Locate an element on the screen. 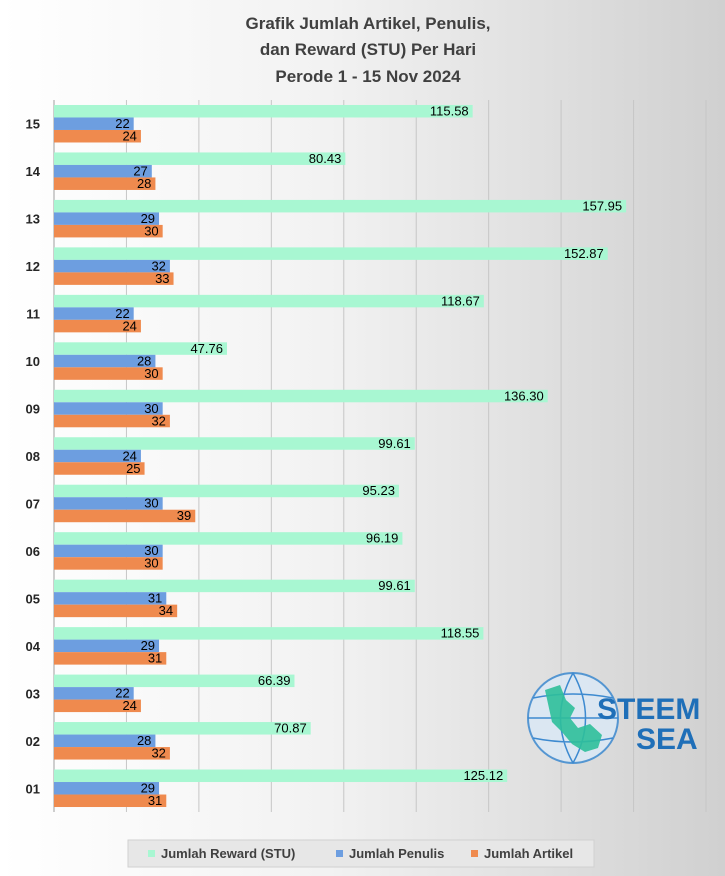 The image size is (725, 876). data-label-reward: 125.12 is located at coordinates (483, 775).